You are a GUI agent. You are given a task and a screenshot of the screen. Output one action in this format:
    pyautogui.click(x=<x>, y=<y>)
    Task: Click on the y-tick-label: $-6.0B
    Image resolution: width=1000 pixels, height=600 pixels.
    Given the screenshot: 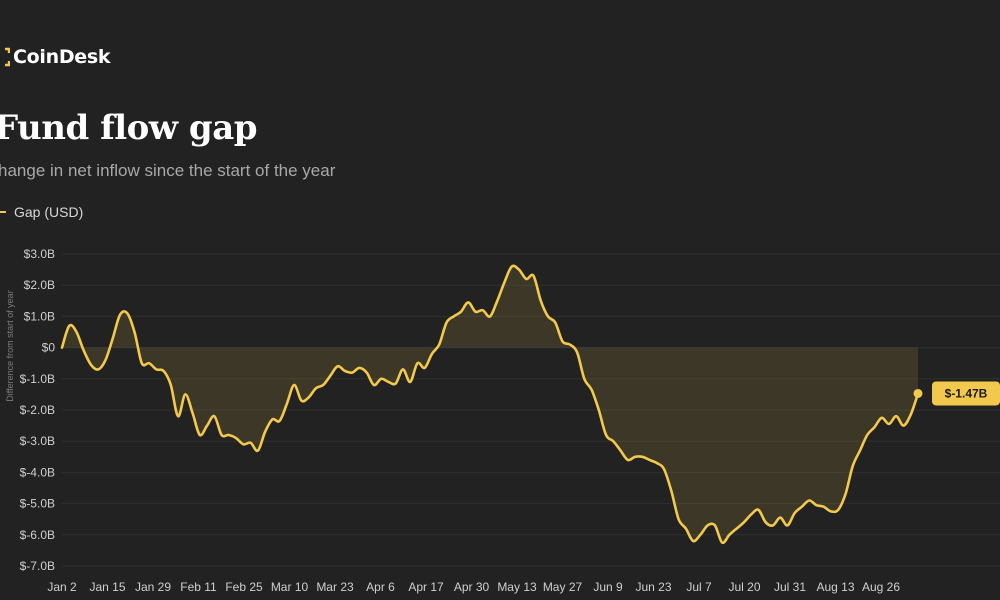 What is the action you would take?
    pyautogui.click(x=37, y=535)
    